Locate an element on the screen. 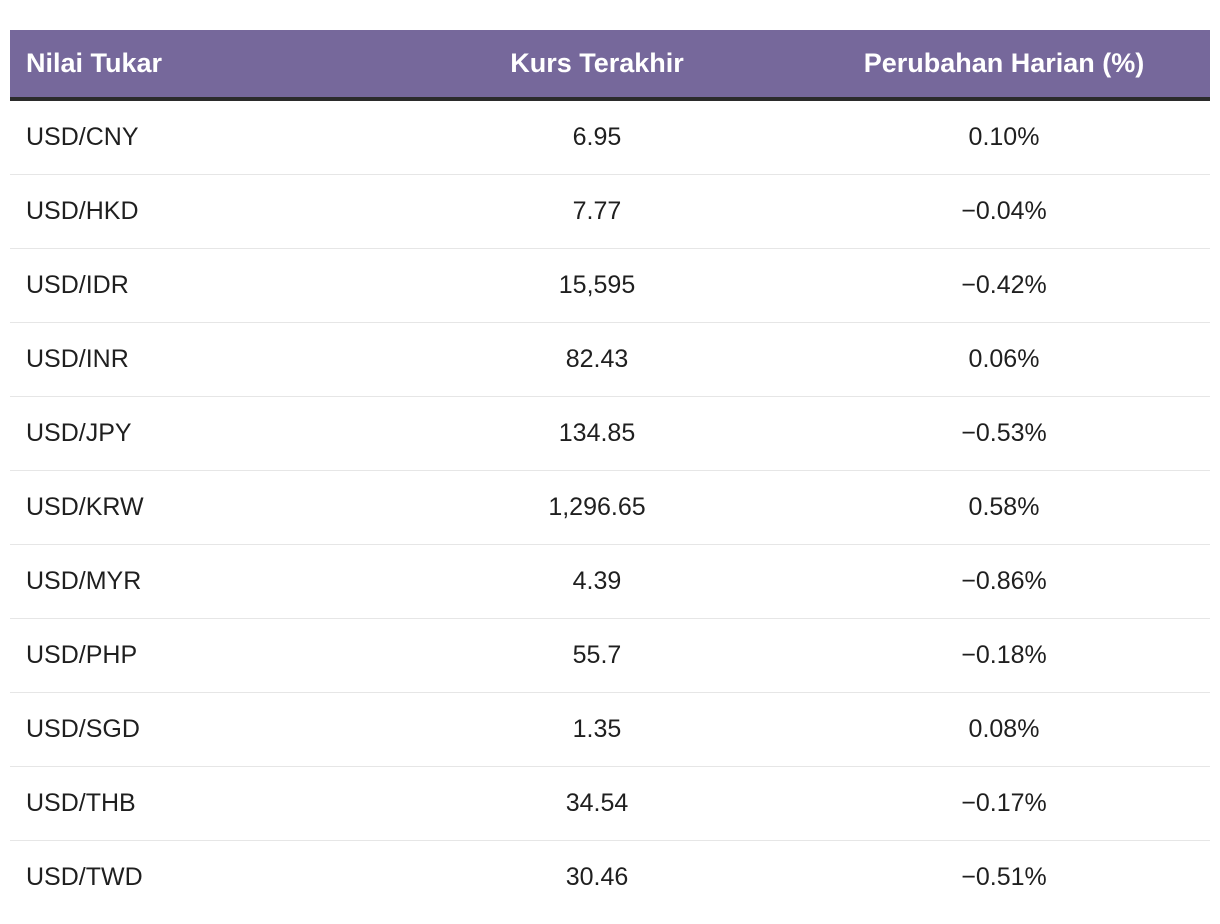 Image resolution: width=1220 pixels, height=924 pixels. cell-change: −0.53% is located at coordinates (1004, 433).